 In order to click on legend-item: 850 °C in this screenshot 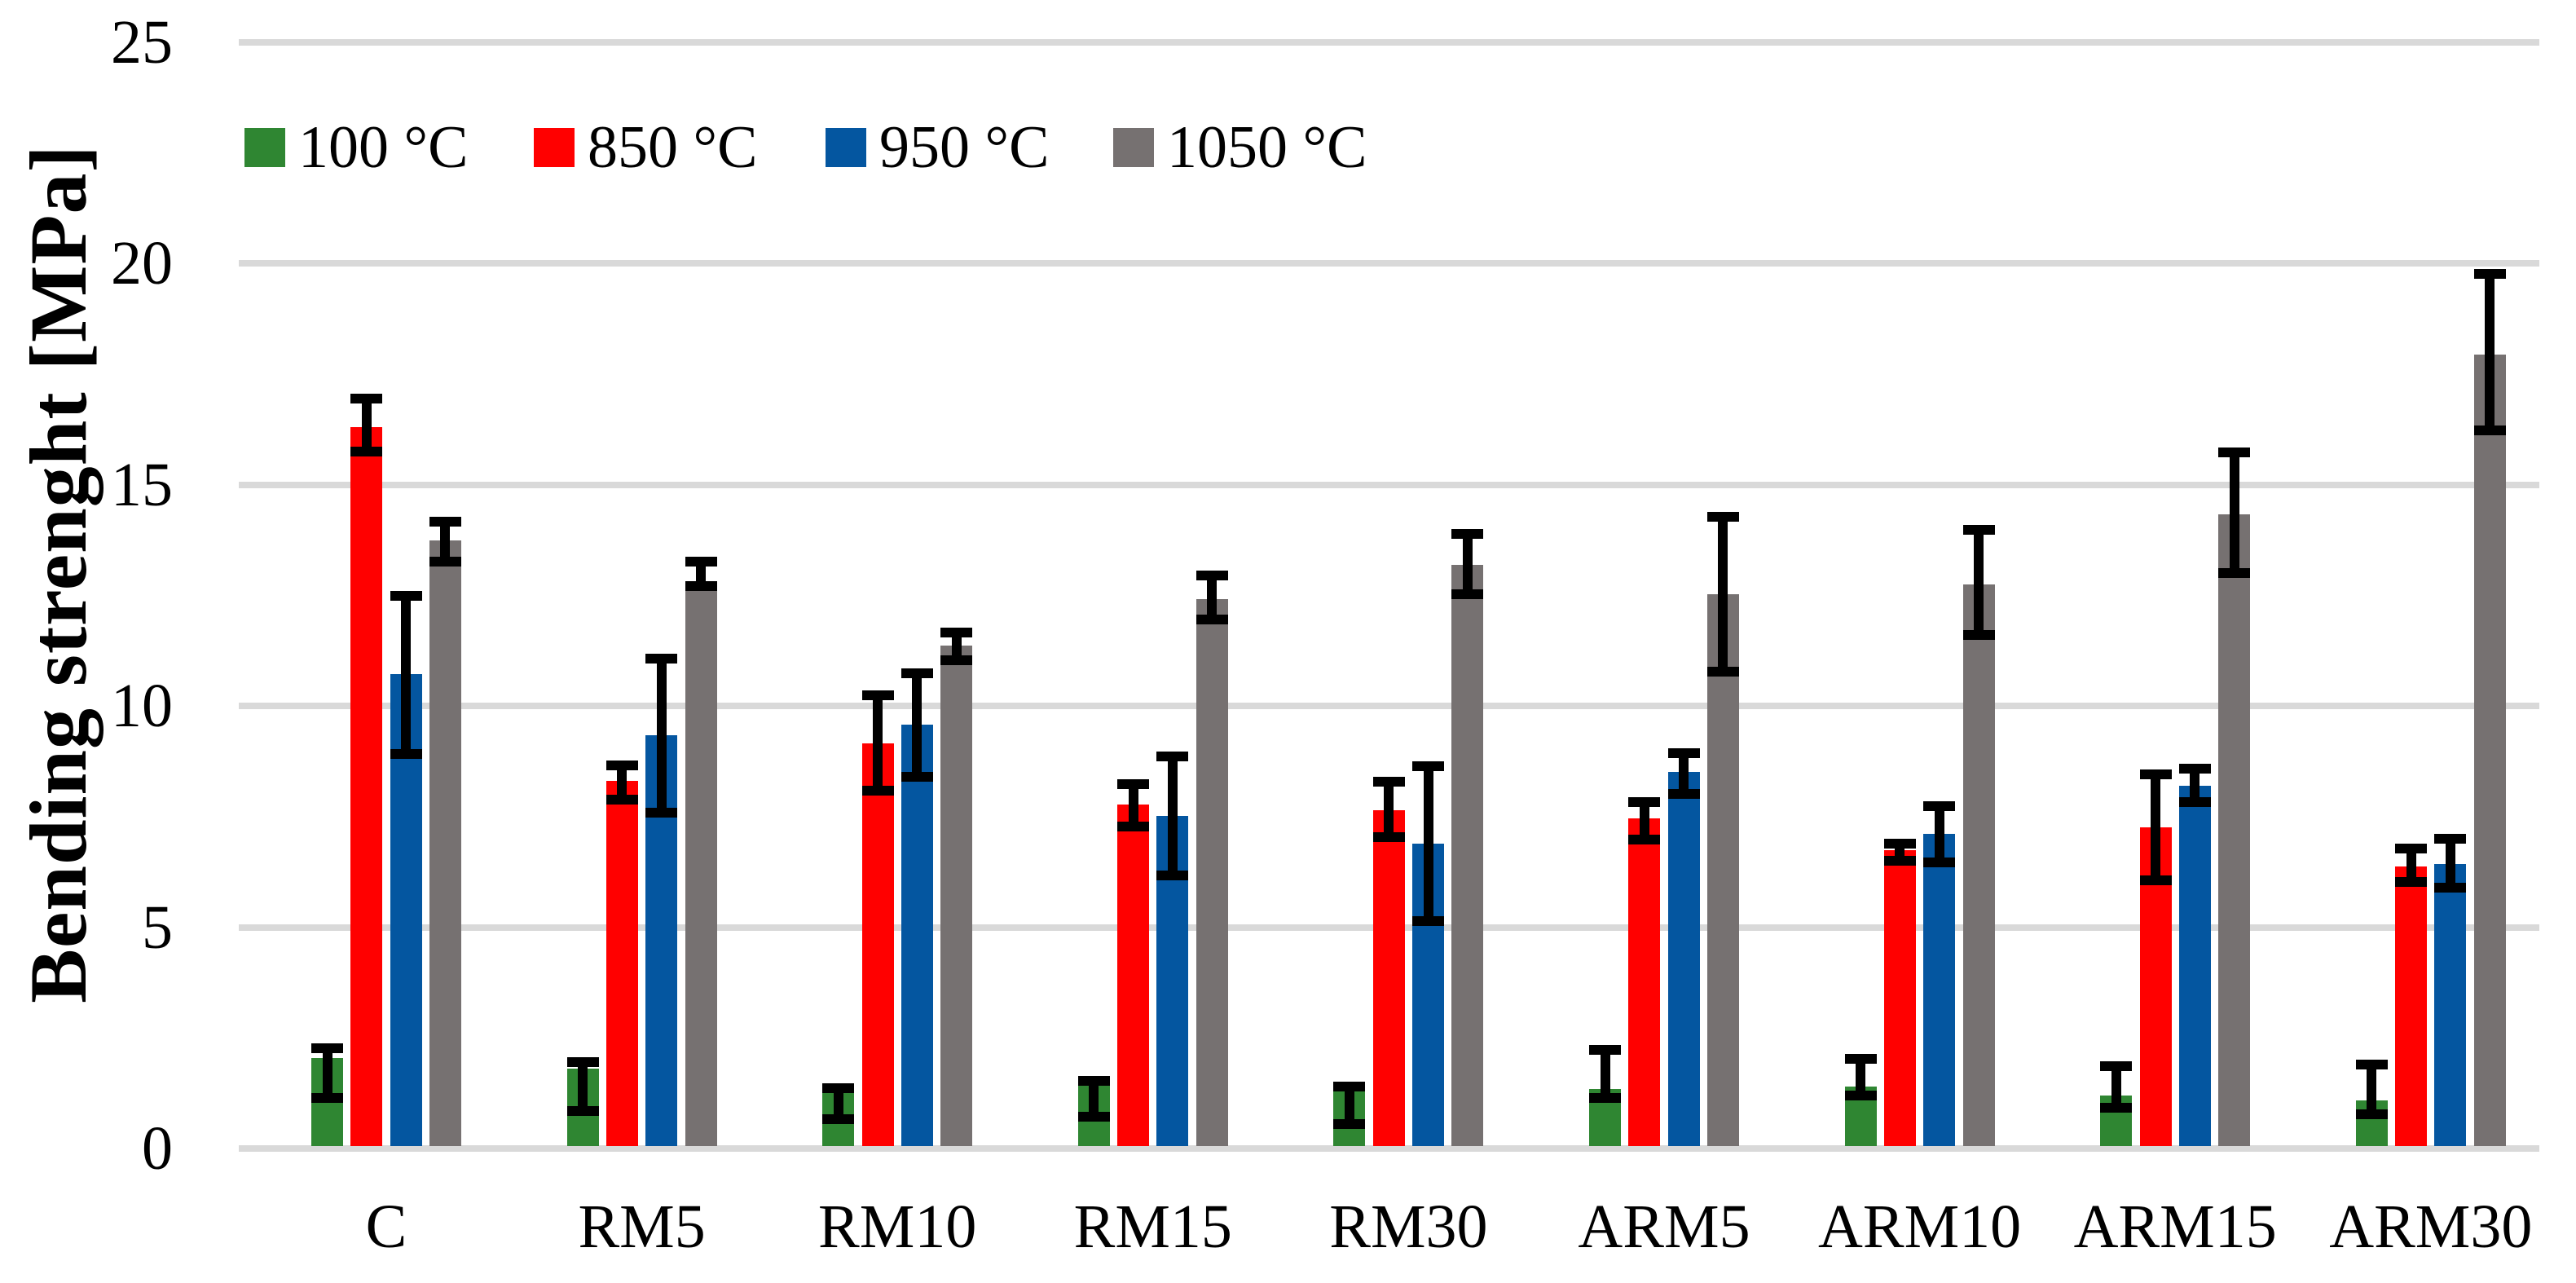, I will do `click(646, 147)`.